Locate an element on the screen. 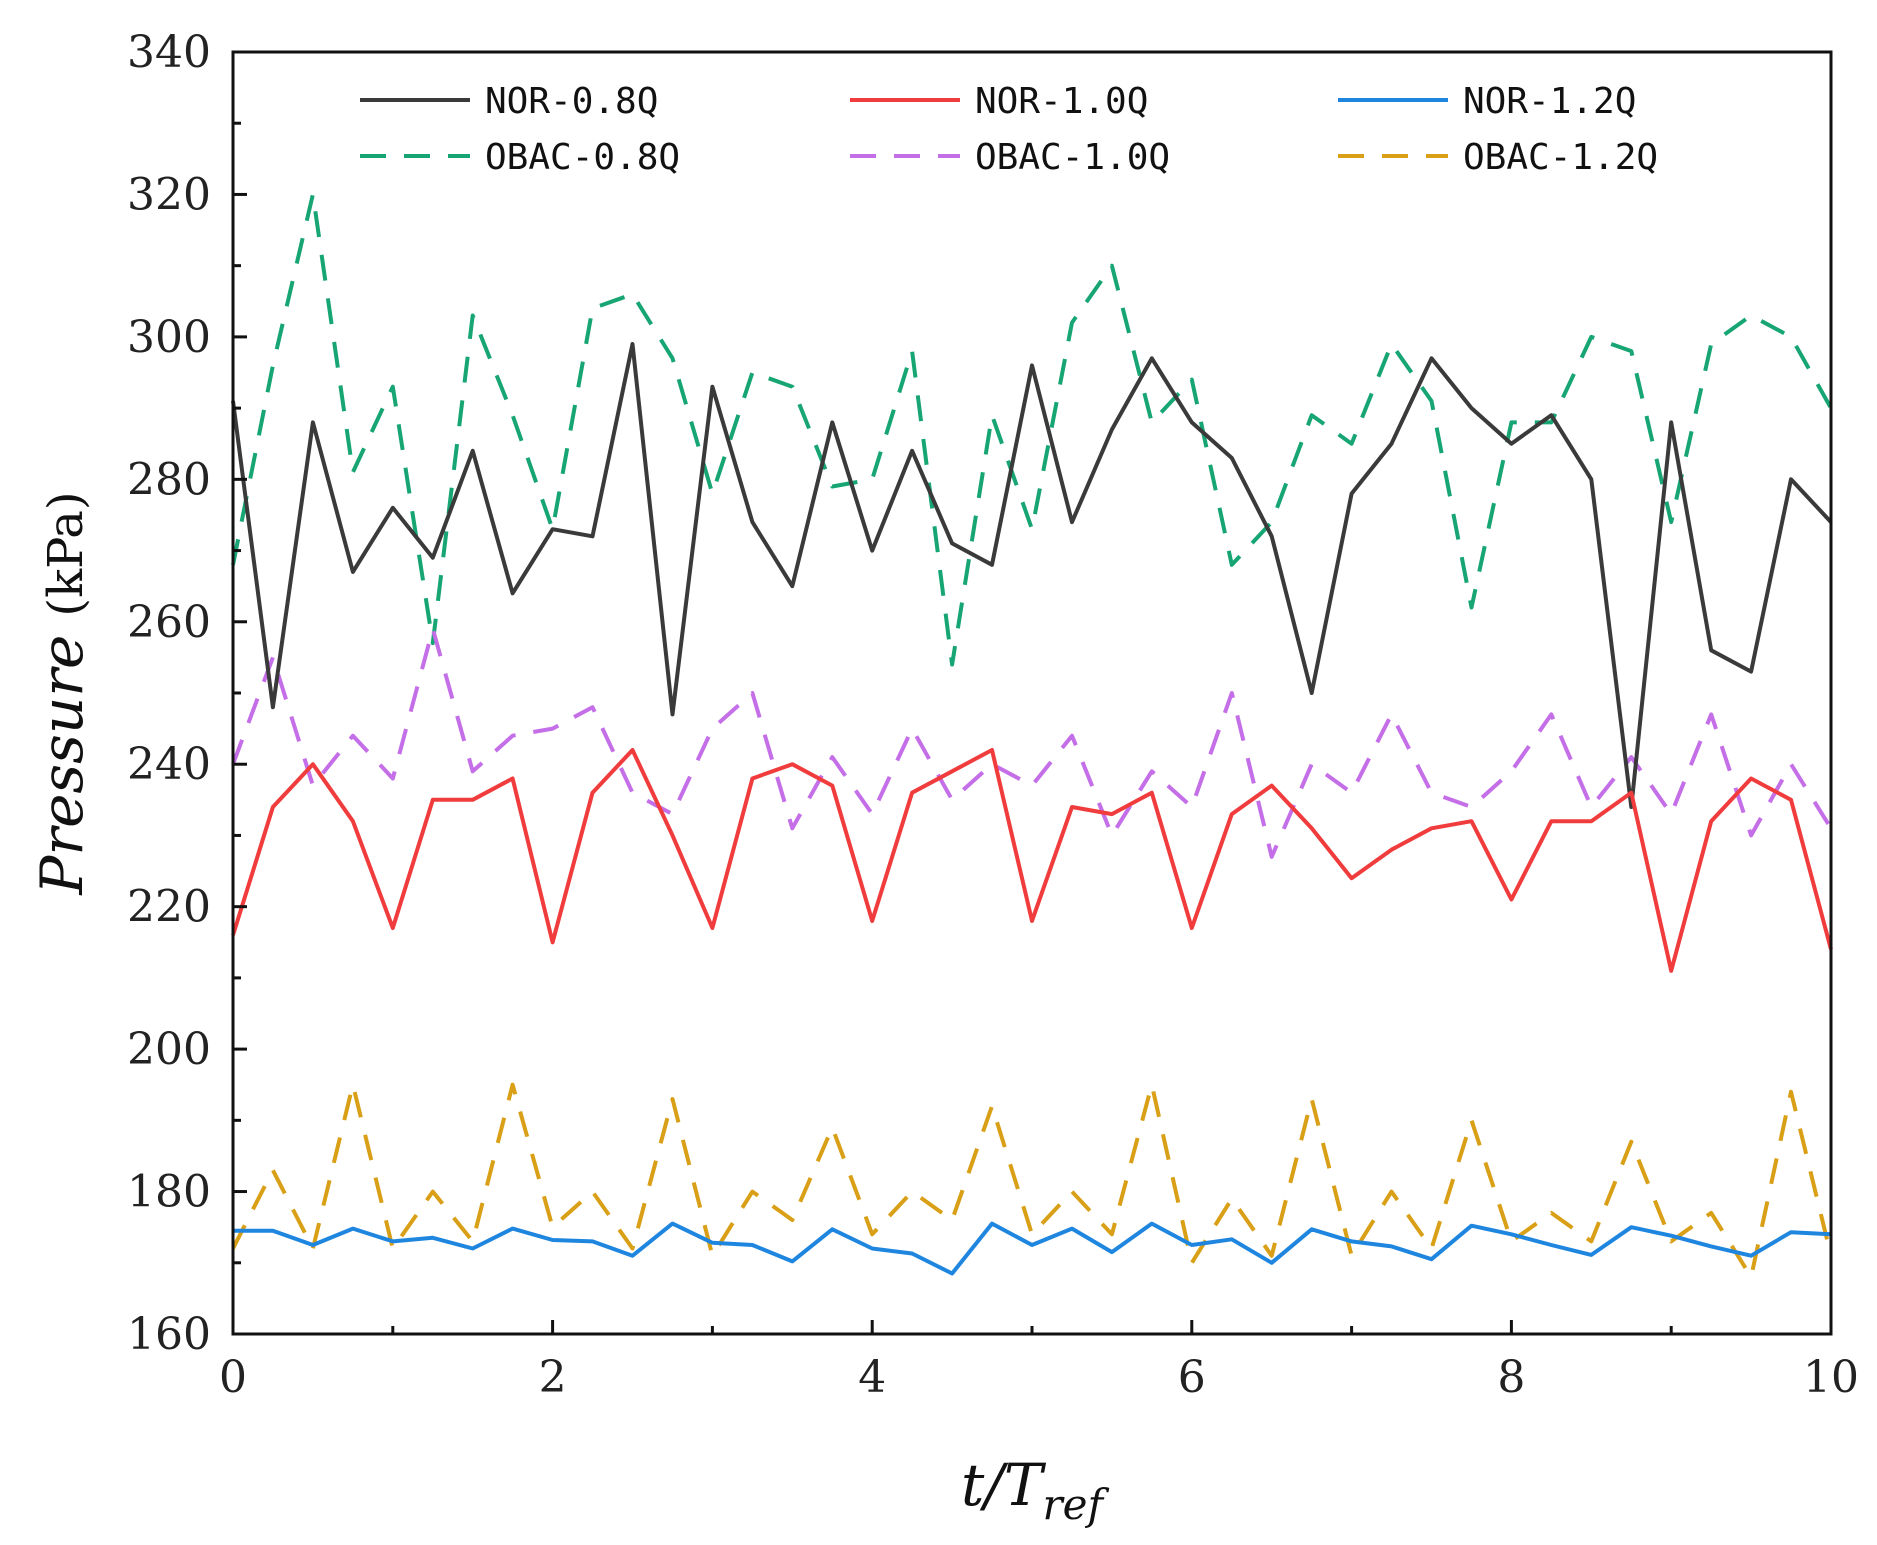 This screenshot has width=1877, height=1545. x-tick-label: 10 is located at coordinates (1831, 1377).